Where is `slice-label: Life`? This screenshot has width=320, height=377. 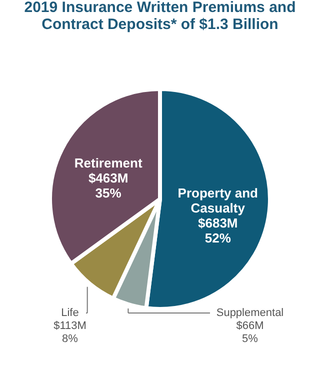
slice-label: Life is located at coordinates (70, 313).